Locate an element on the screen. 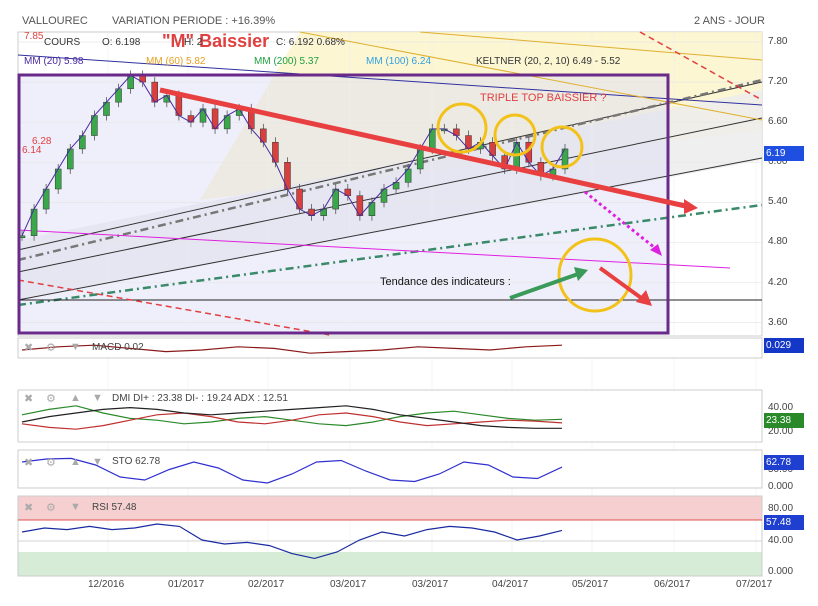  mm20-label: MM (20) 5.98 is located at coordinates (54, 61).